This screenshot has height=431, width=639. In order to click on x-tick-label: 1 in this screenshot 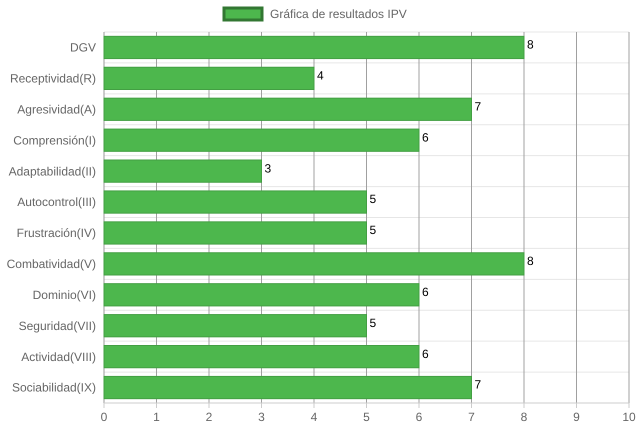, I will do `click(156, 417)`.